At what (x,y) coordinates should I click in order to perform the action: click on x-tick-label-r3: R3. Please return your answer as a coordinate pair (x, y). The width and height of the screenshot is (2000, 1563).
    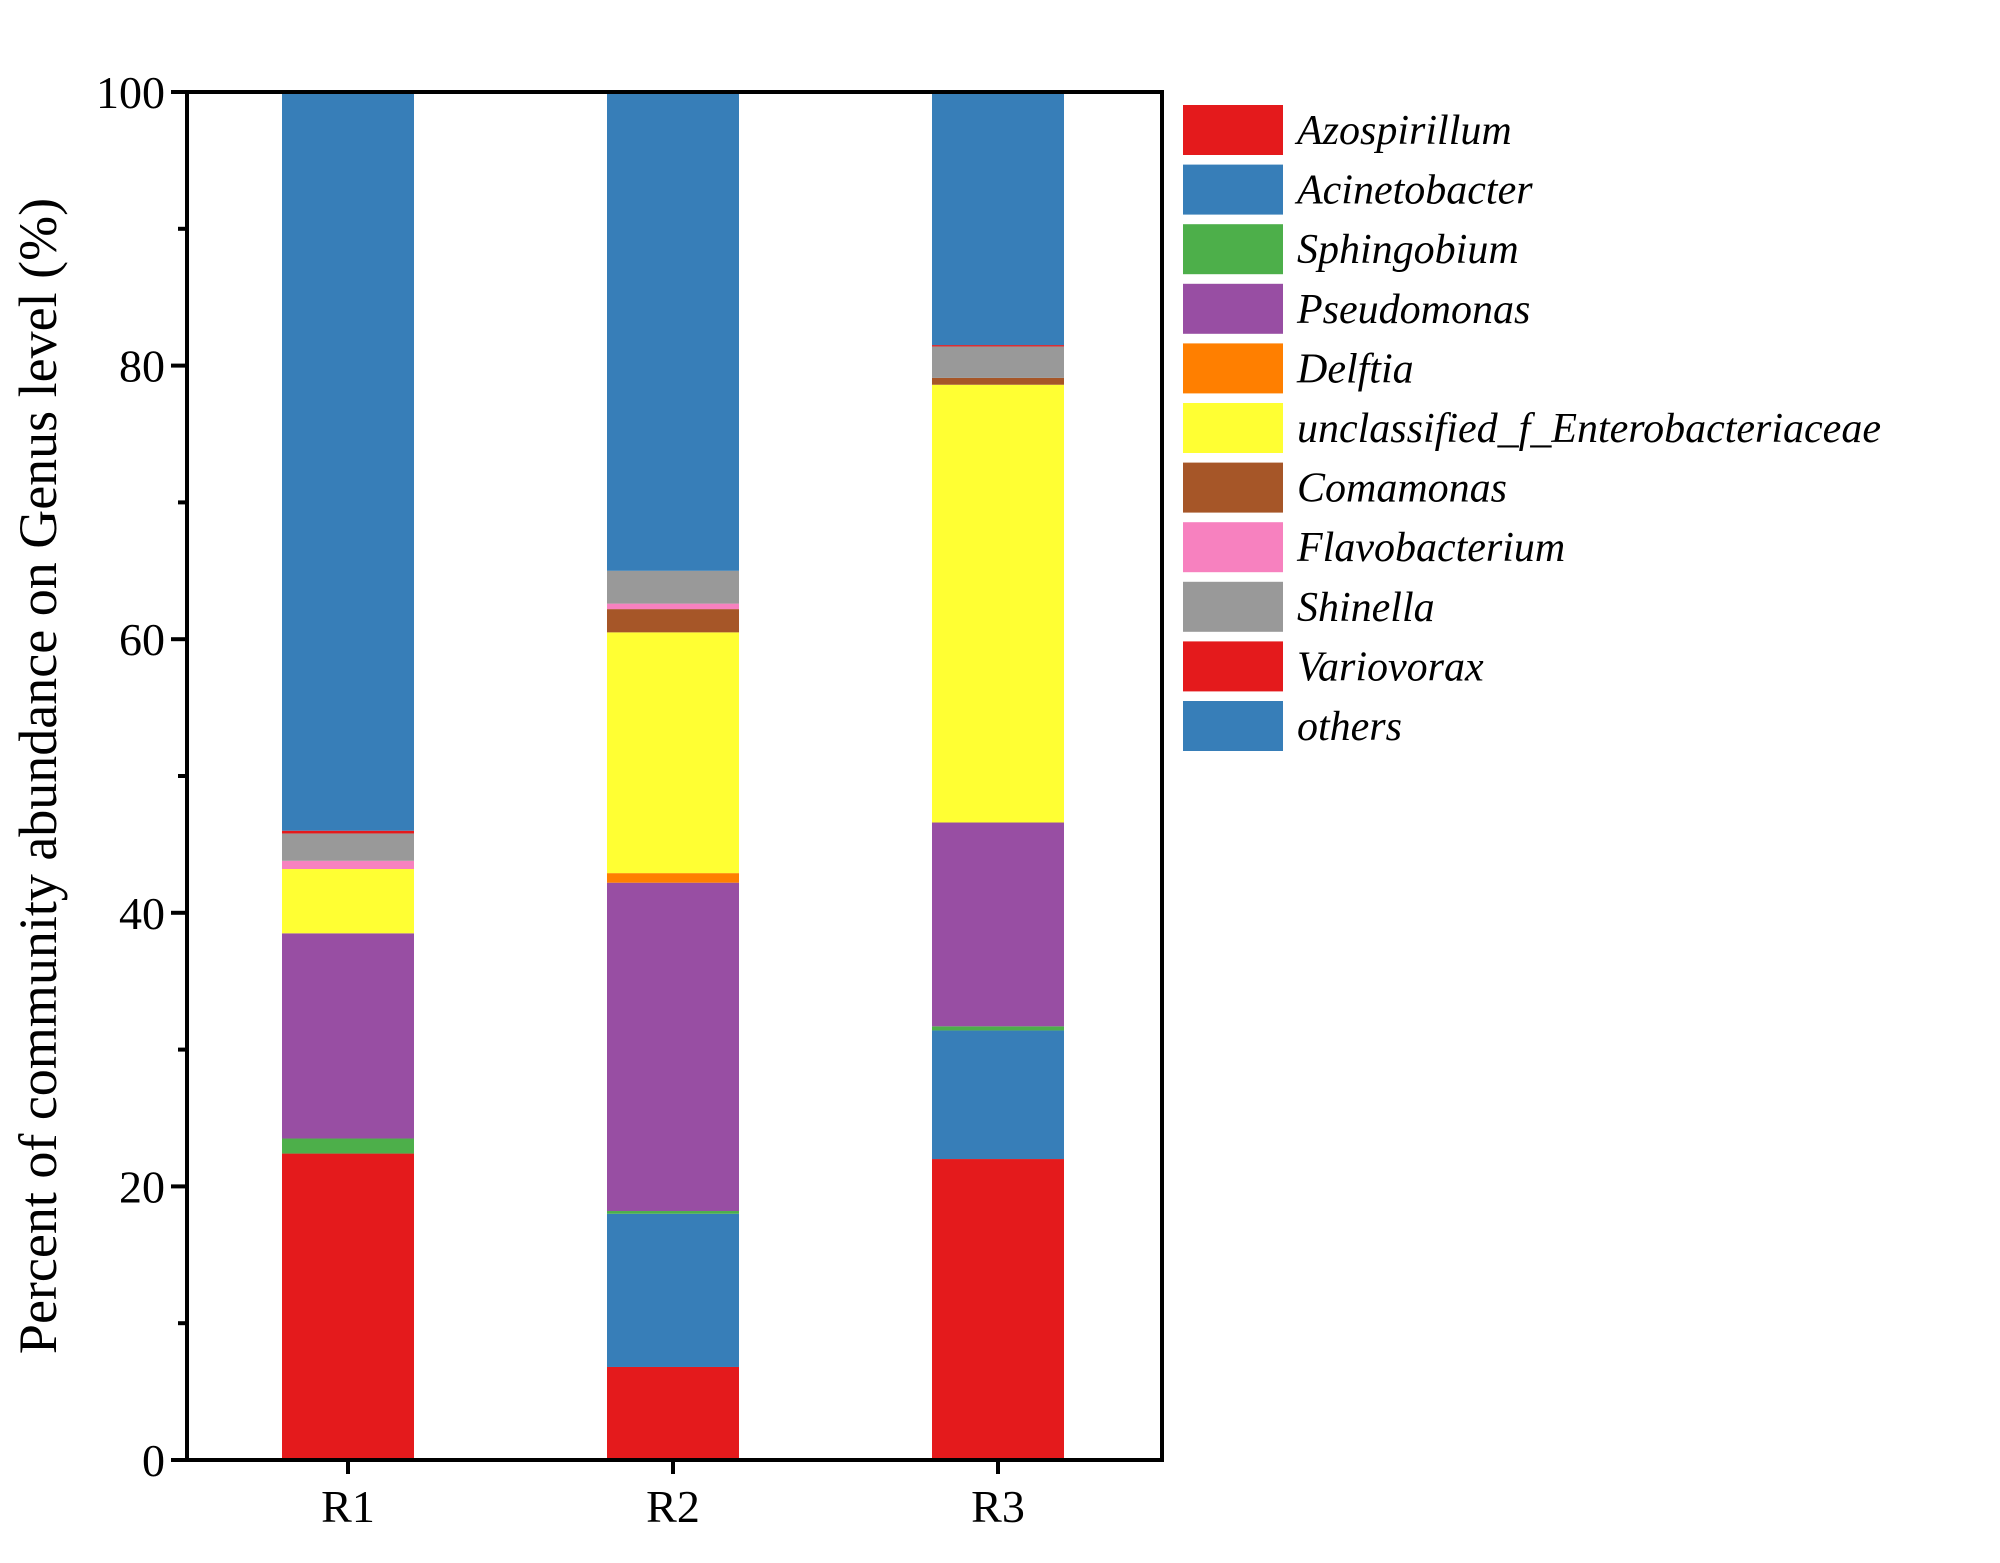
    Looking at the image, I should click on (998, 1506).